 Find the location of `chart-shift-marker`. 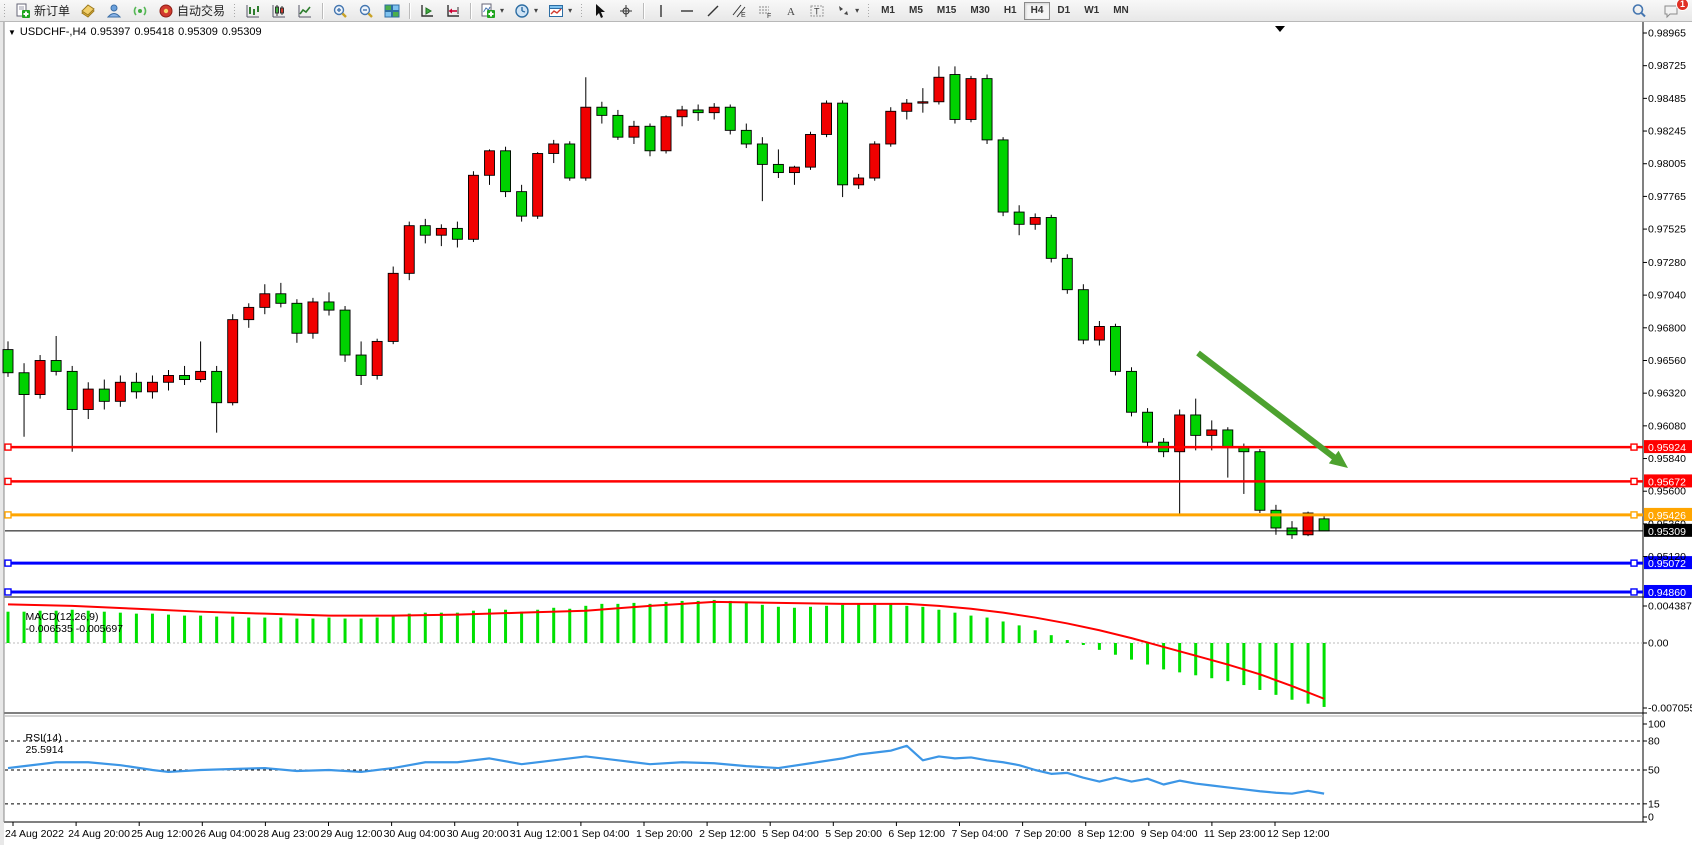

chart-shift-marker is located at coordinates (1280, 29).